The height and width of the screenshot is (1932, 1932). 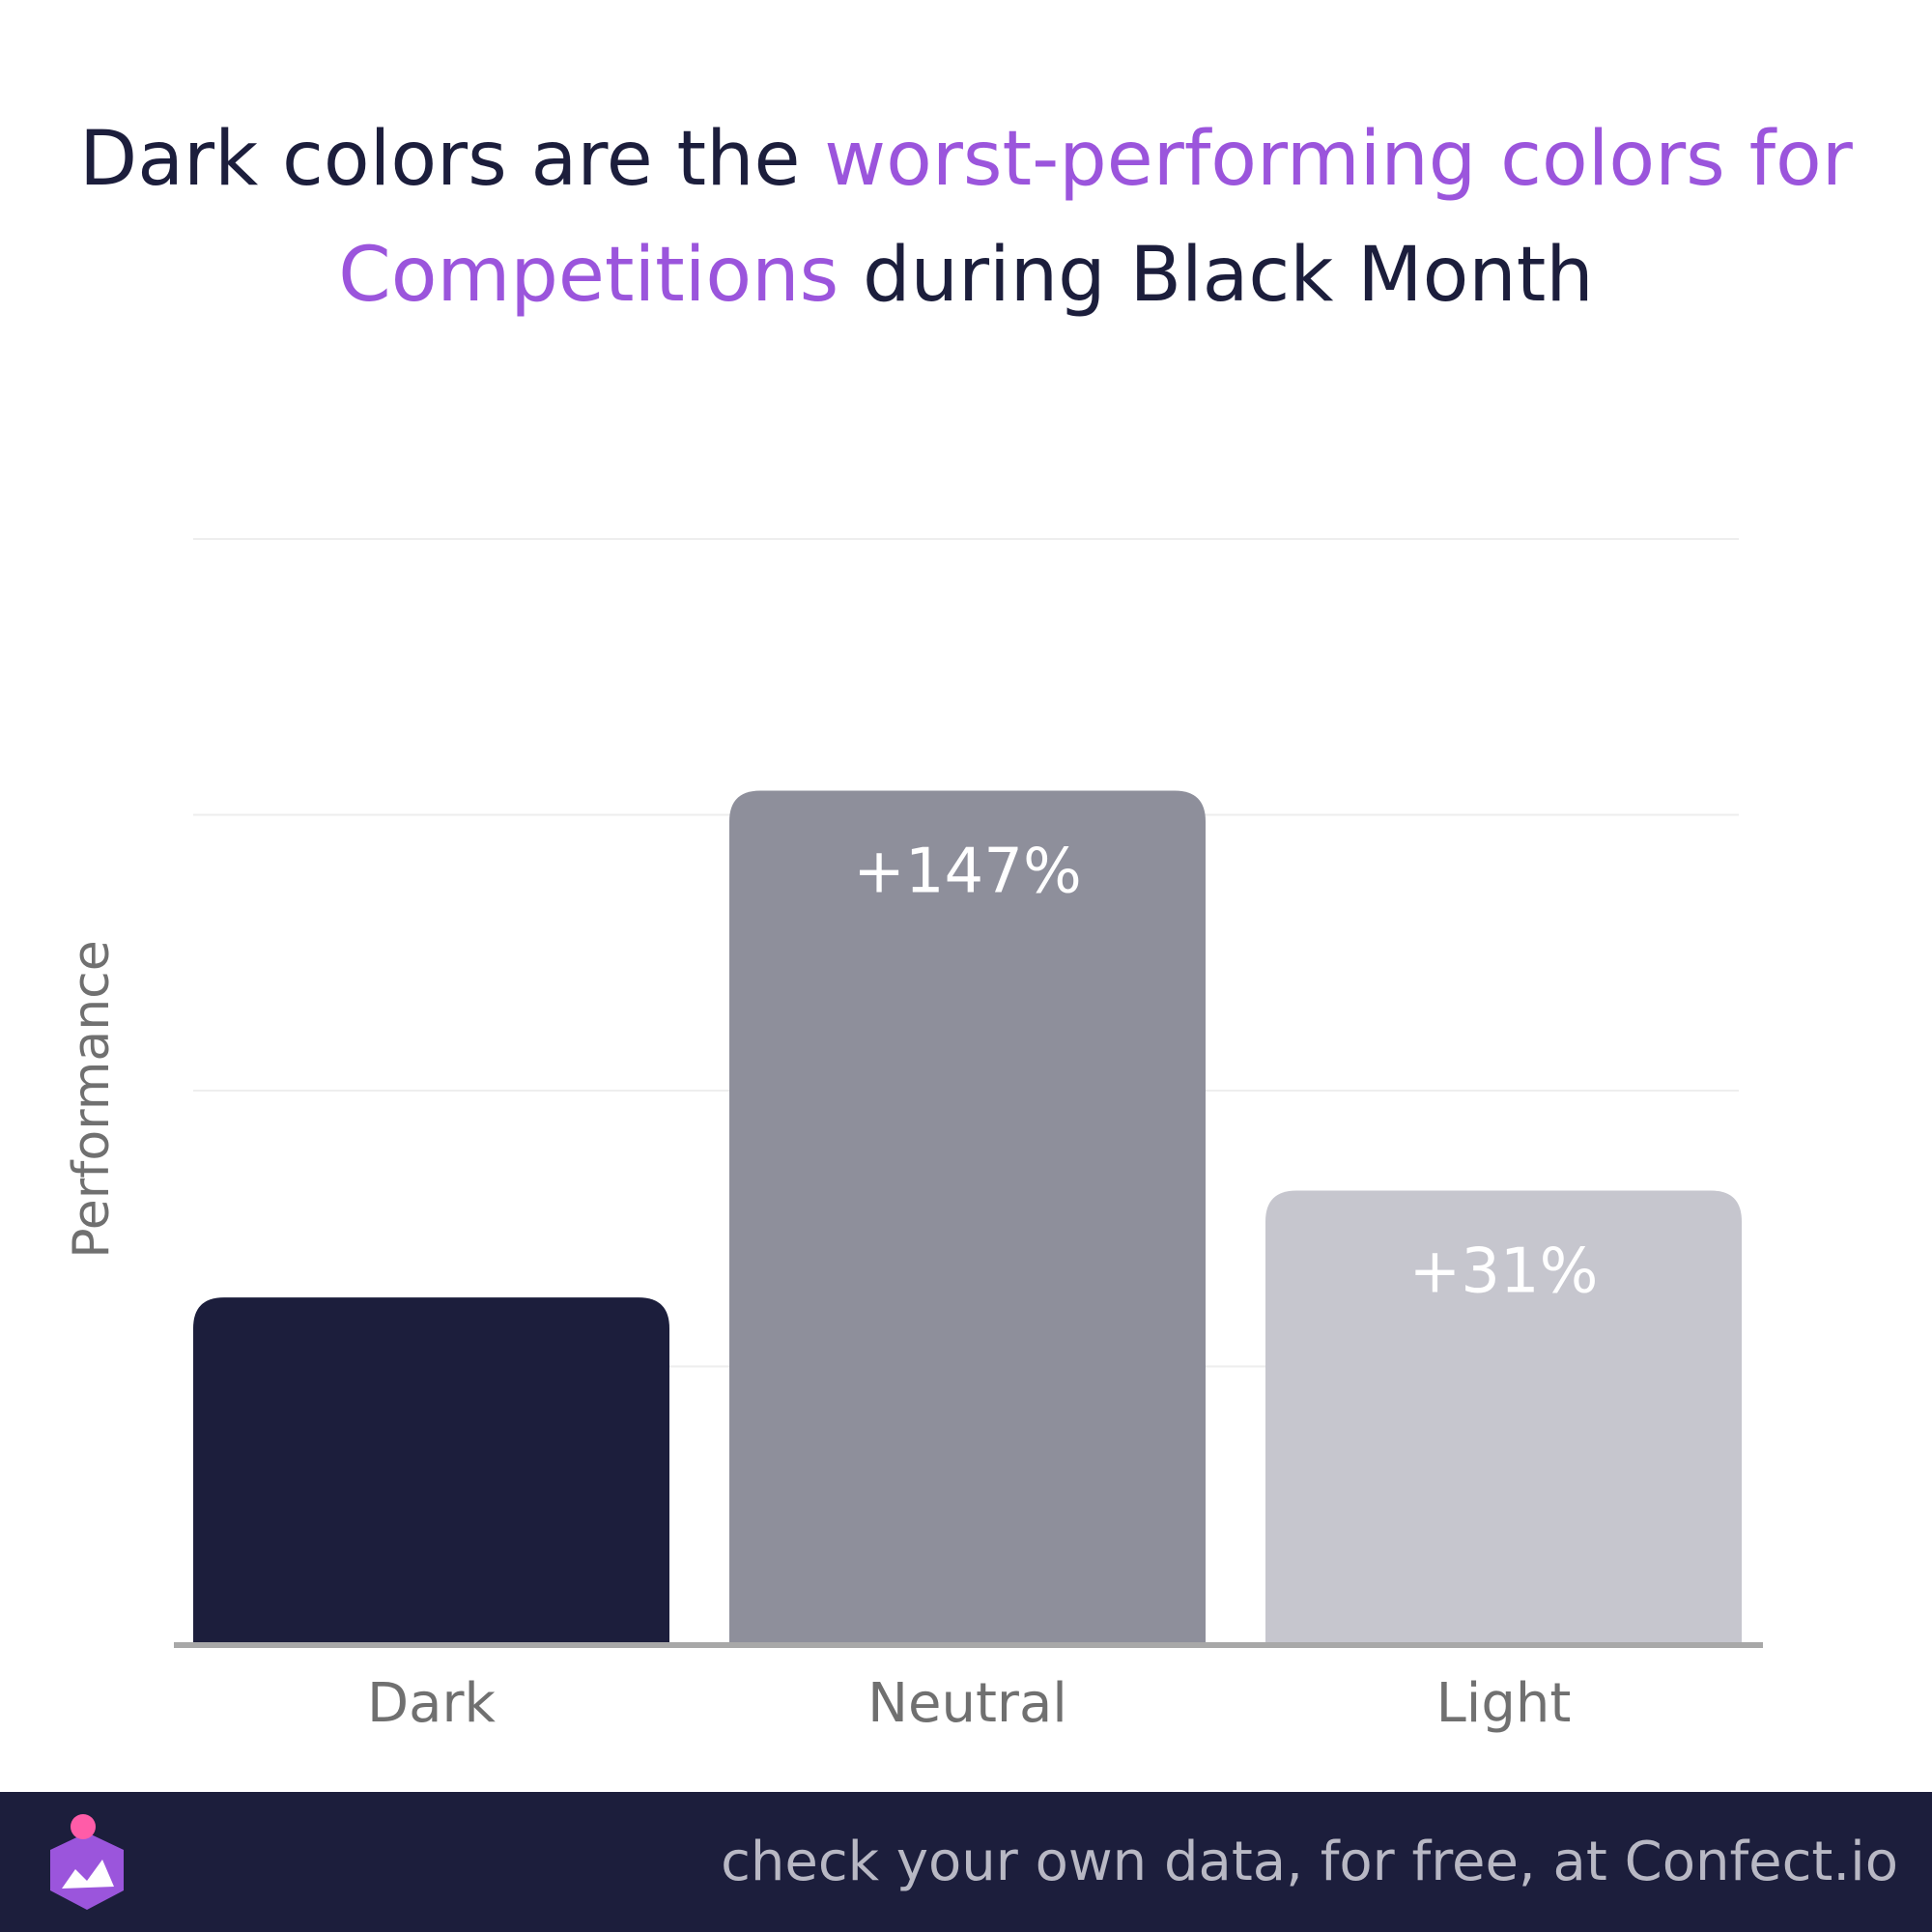 I want to click on title-part-3: during Black Month, so click(x=1216, y=275).